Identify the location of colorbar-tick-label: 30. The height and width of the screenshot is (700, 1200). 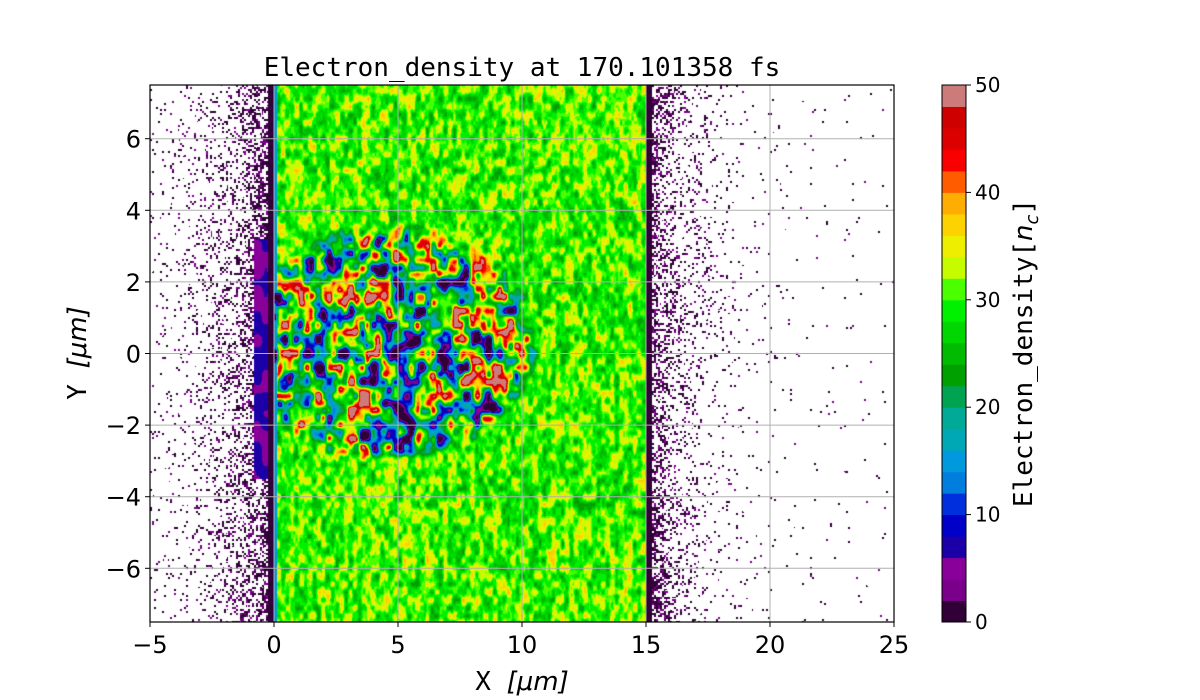
(987, 300).